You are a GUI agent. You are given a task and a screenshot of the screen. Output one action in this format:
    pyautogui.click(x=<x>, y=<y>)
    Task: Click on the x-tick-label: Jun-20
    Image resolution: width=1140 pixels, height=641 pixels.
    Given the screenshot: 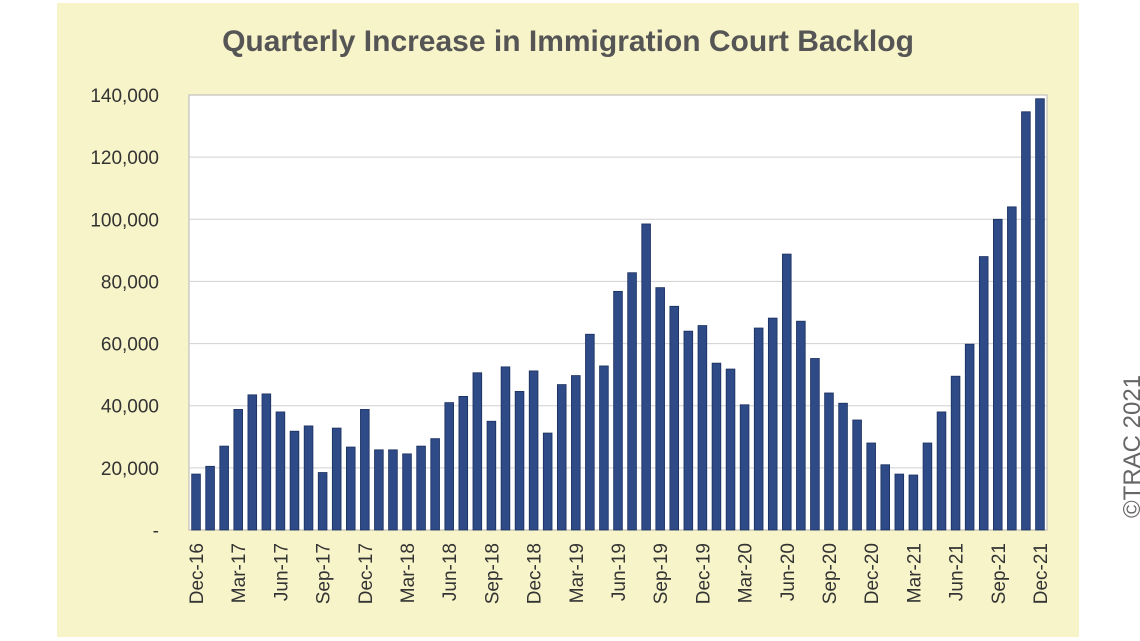 What is the action you would take?
    pyautogui.click(x=788, y=572)
    